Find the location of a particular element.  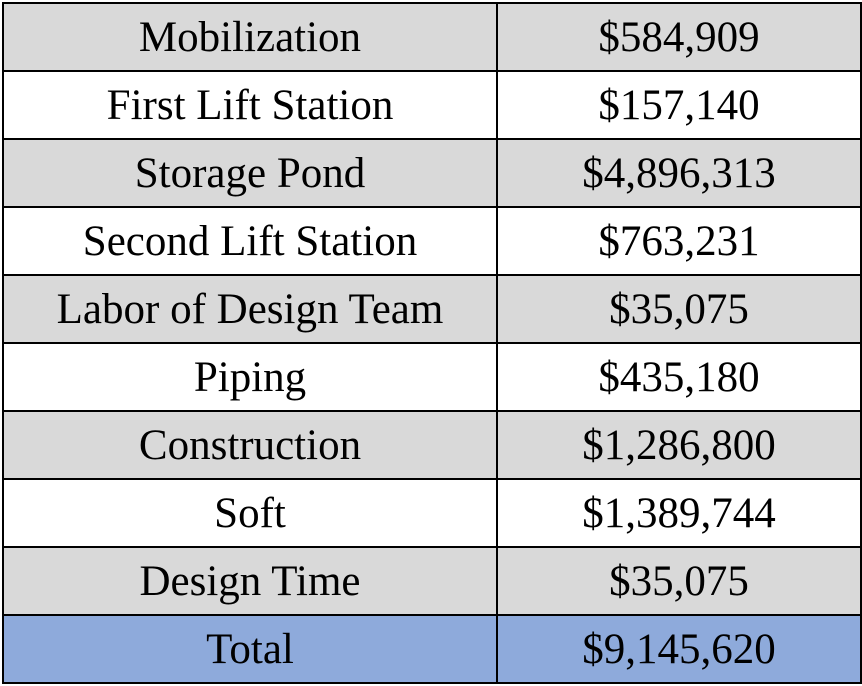

table-row: Soft $1,389,744 is located at coordinates (432, 513).